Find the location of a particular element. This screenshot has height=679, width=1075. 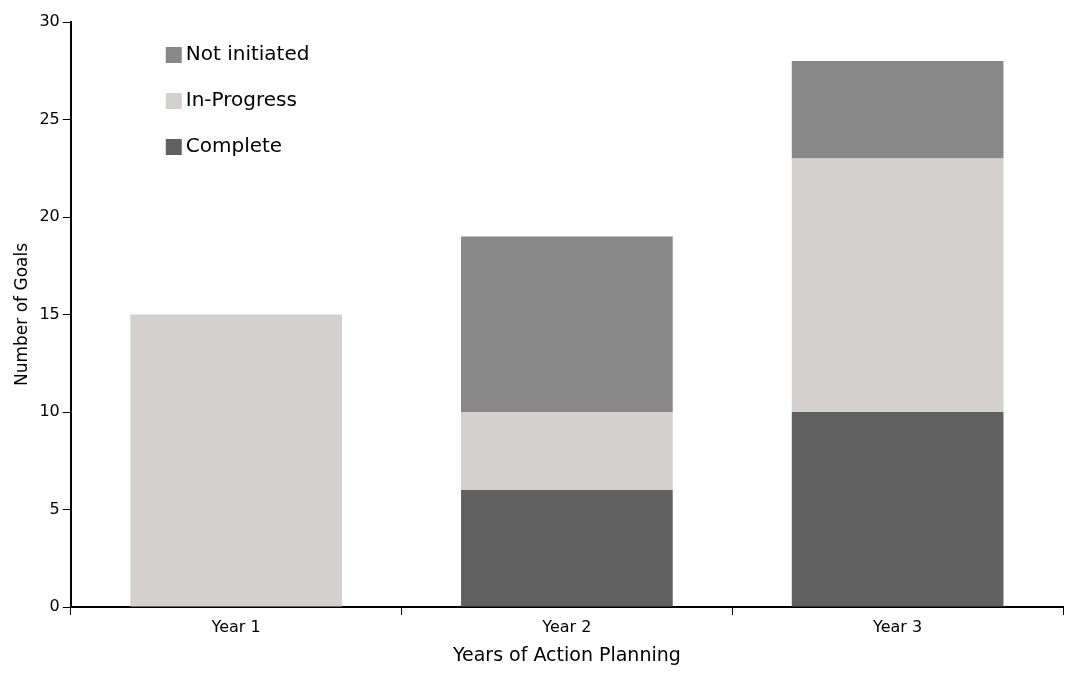

y-tick-label: 0 is located at coordinates (54, 606).